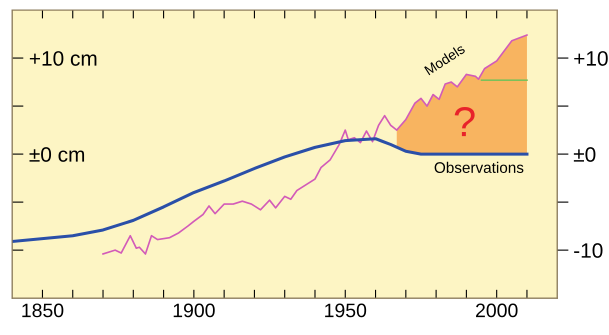 The image size is (609, 335). I want to click on y2-tick-label: ±0, so click(585, 154).